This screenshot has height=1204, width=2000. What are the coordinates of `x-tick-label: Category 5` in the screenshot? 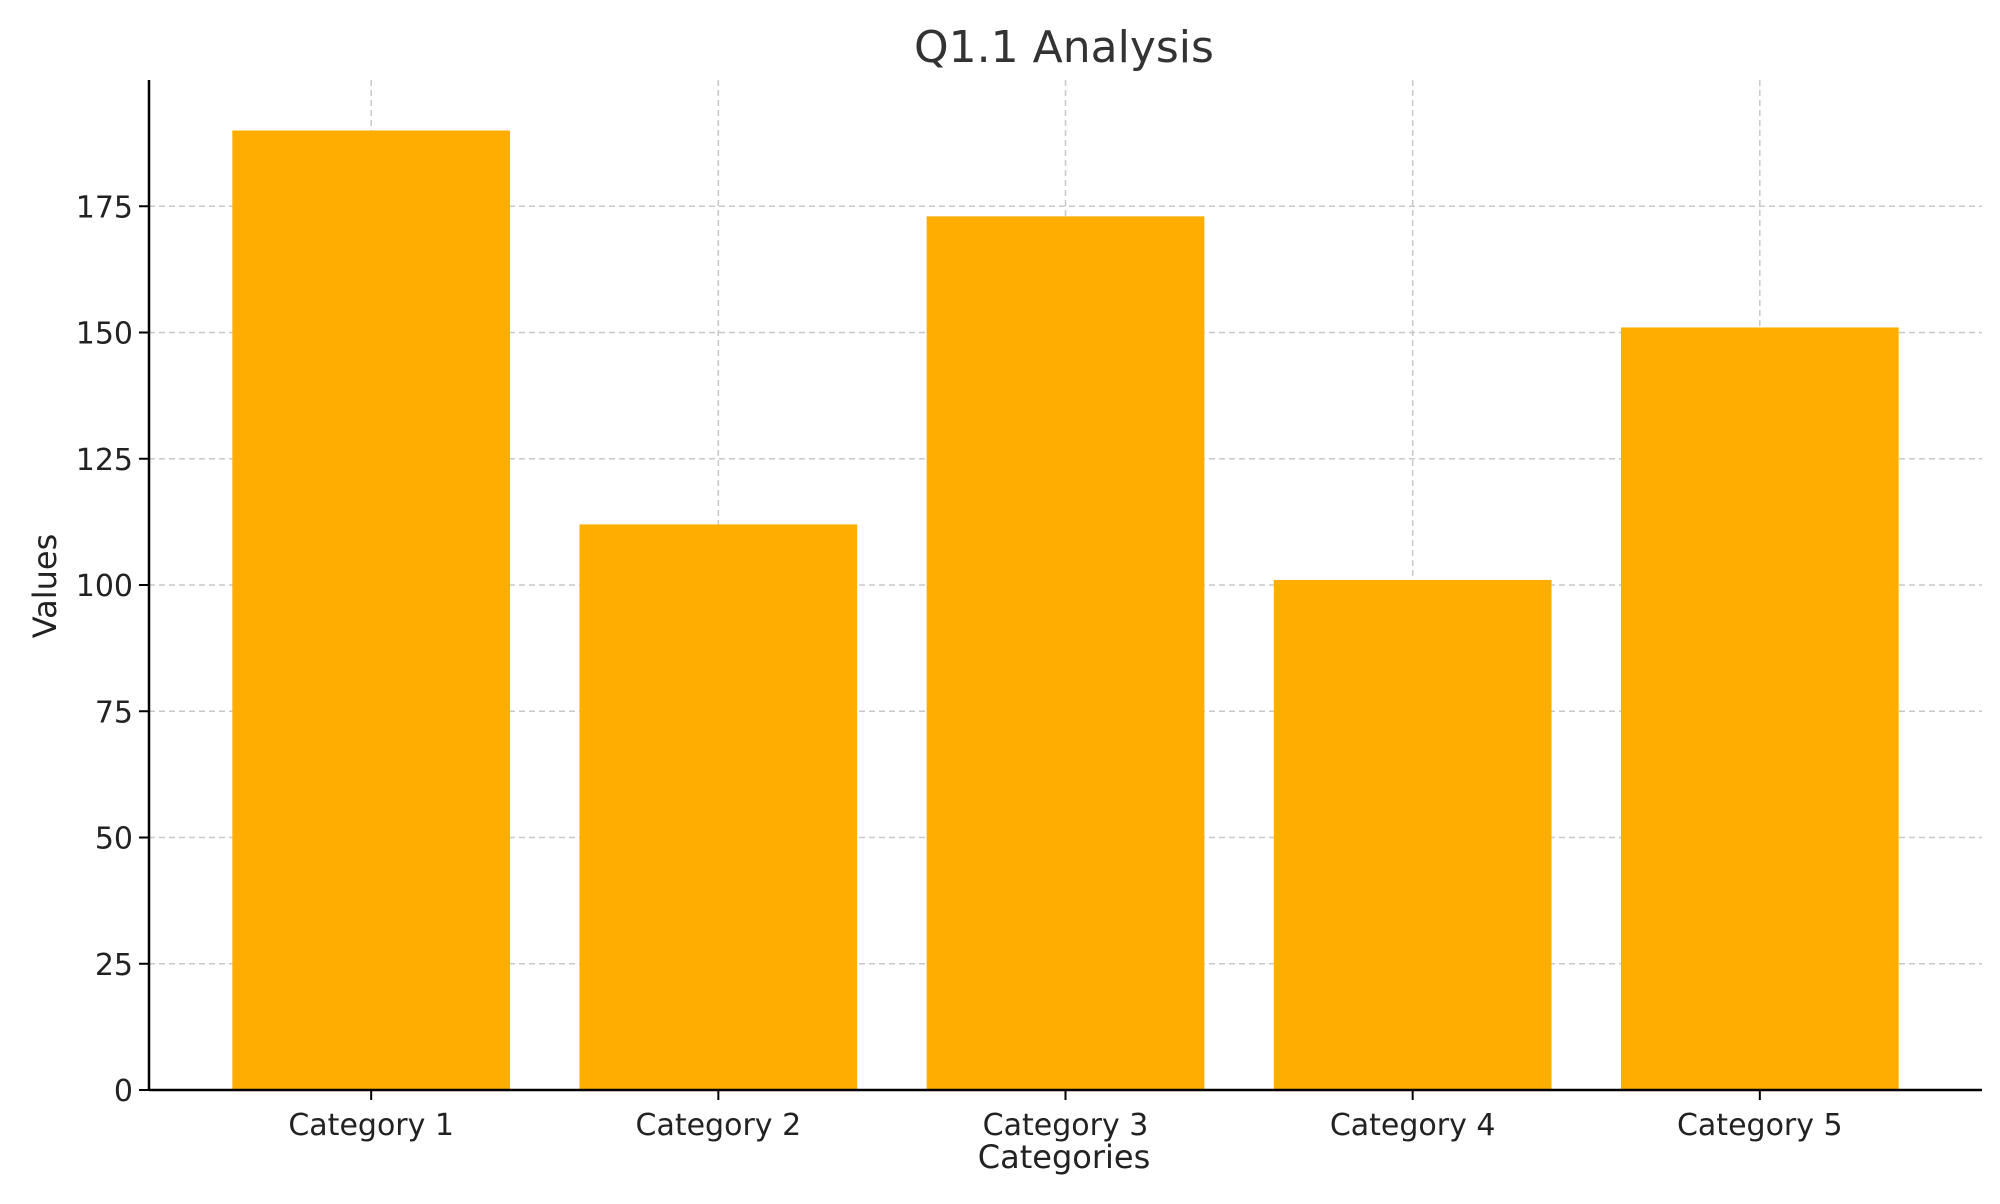 It's located at (1760, 1125).